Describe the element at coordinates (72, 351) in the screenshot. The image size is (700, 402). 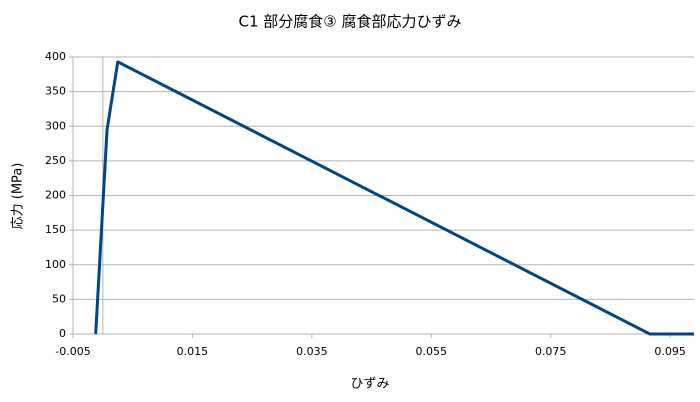
I see `x-tick-label: -0.005` at that location.